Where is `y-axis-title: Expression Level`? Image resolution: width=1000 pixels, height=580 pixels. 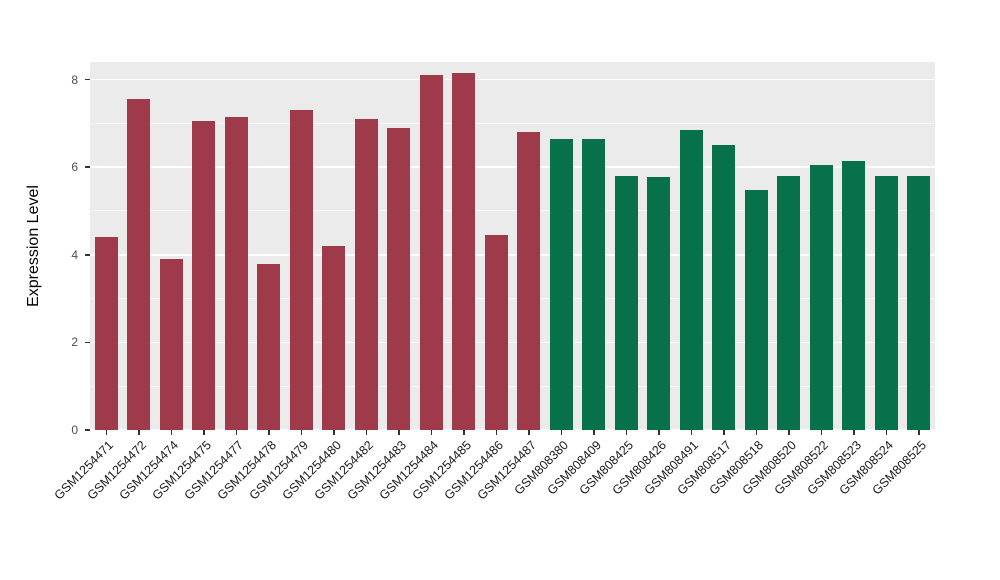
y-axis-title: Expression Level is located at coordinates (33, 246).